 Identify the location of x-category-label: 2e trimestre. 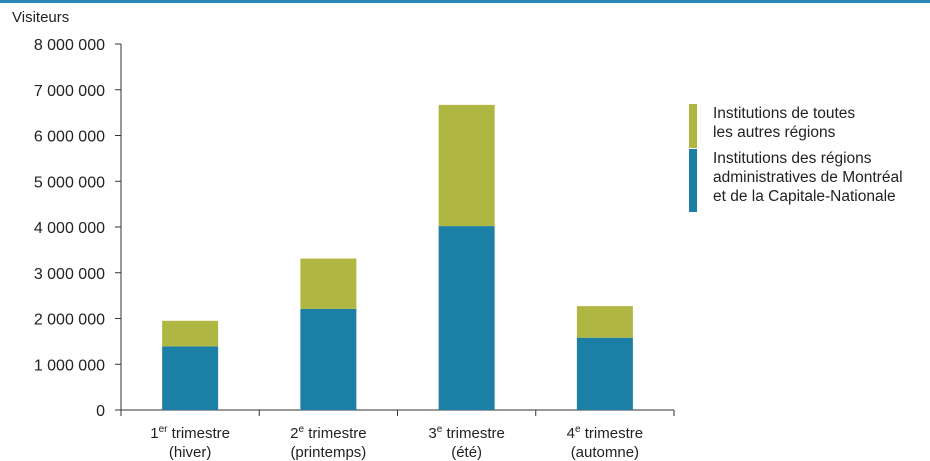
(328, 433).